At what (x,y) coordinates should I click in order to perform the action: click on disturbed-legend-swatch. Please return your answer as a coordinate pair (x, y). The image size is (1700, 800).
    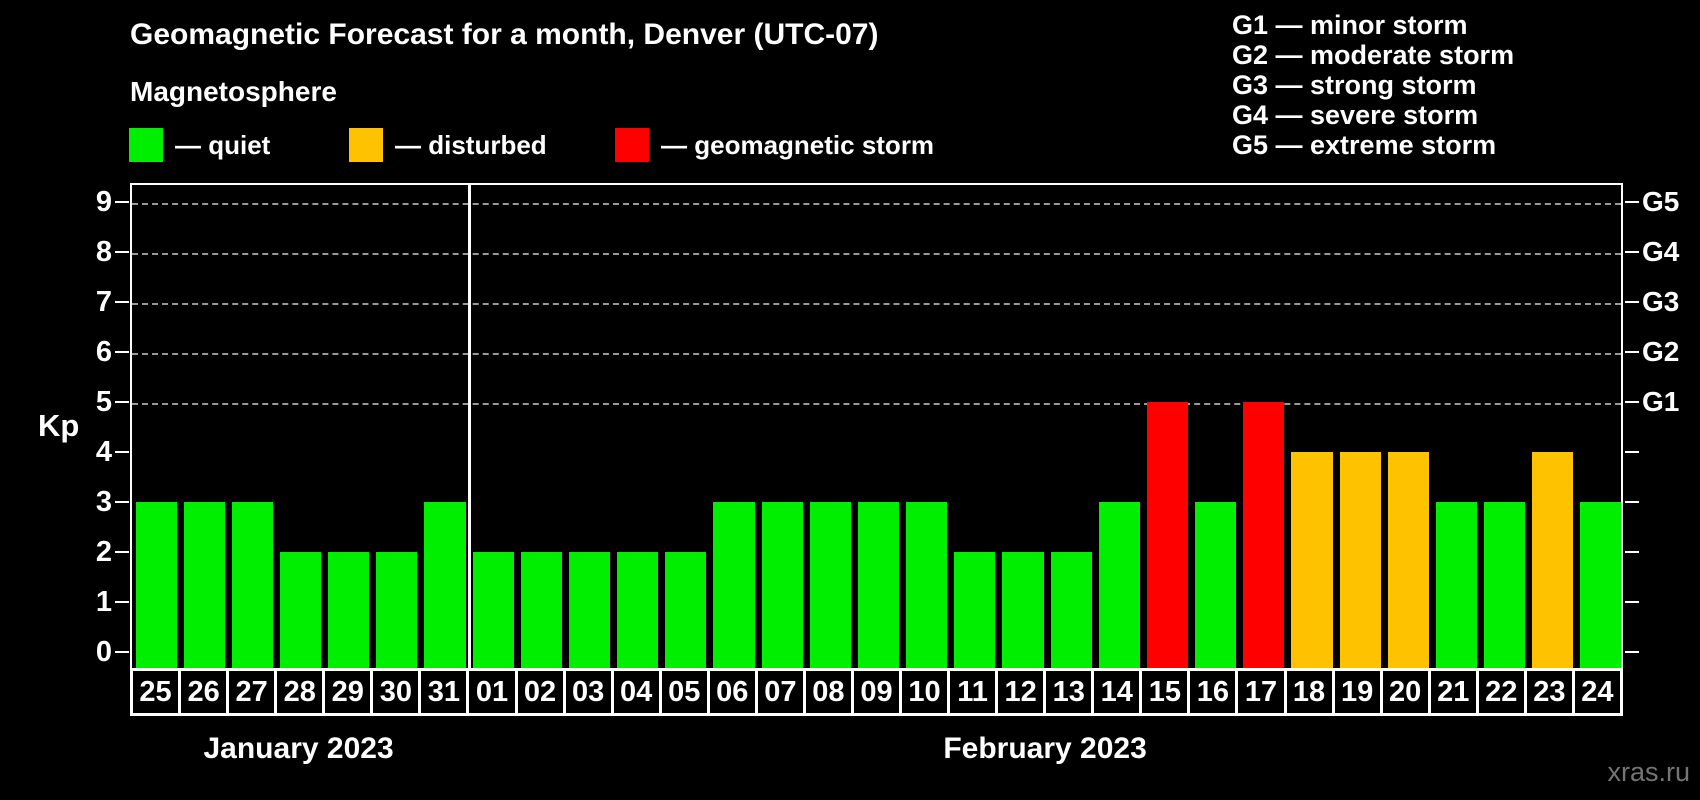
    Looking at the image, I should click on (366, 145).